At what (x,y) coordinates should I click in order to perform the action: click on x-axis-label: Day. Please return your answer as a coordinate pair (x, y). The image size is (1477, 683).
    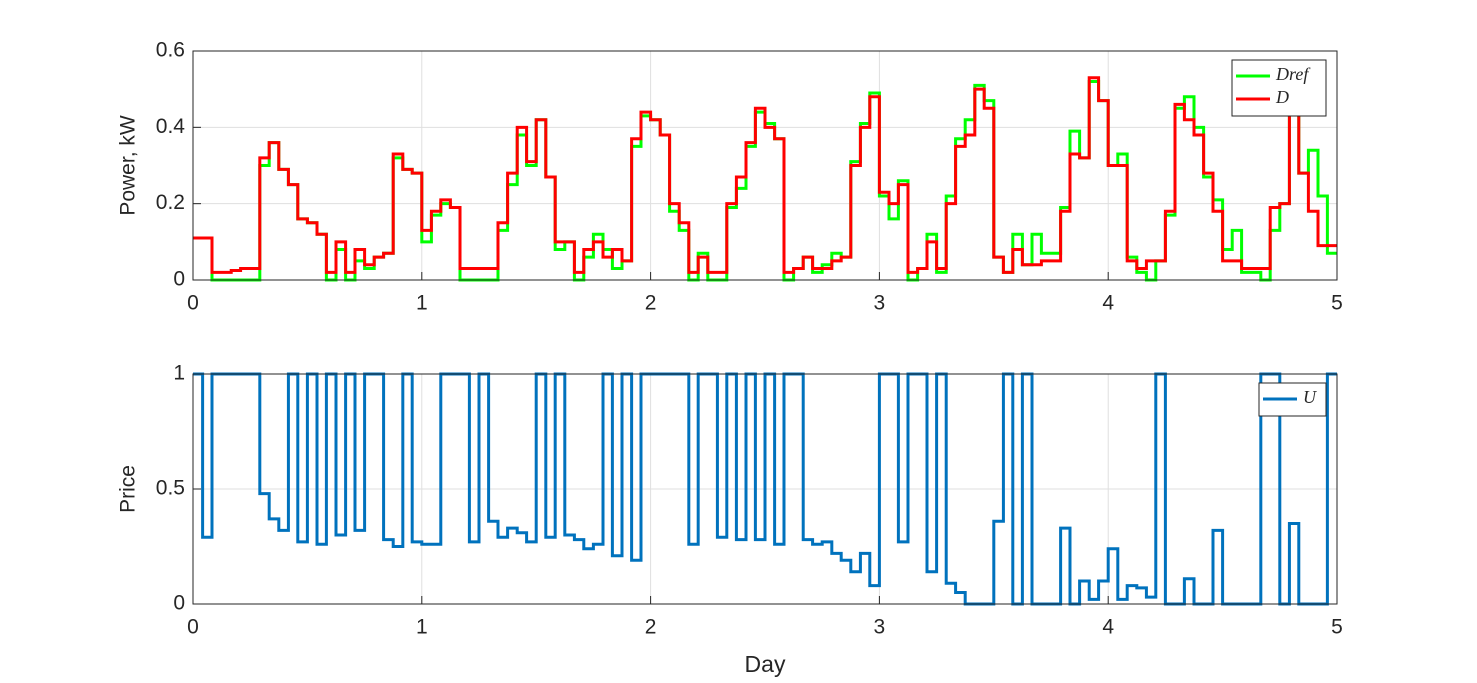
    Looking at the image, I should click on (765, 664).